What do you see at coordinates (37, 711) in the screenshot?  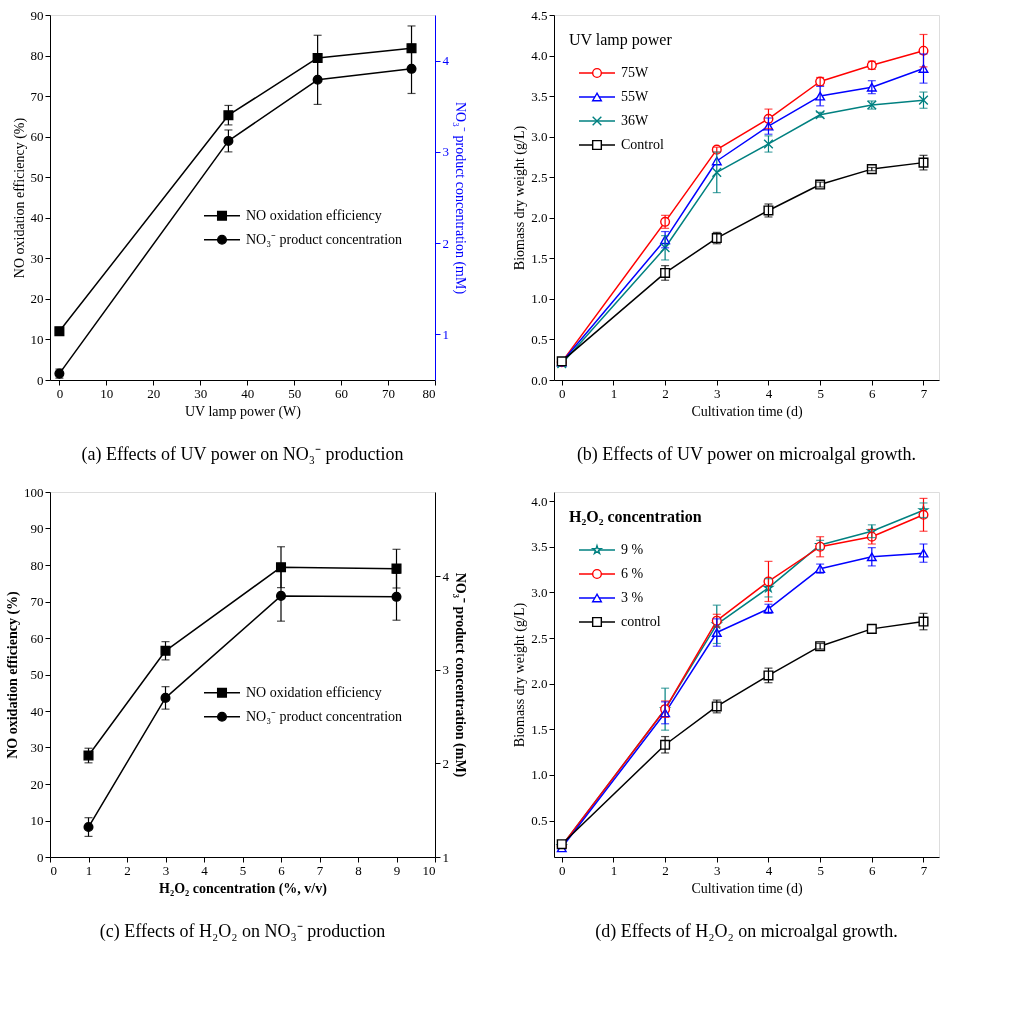 I see `y-tick-label: 40` at bounding box center [37, 711].